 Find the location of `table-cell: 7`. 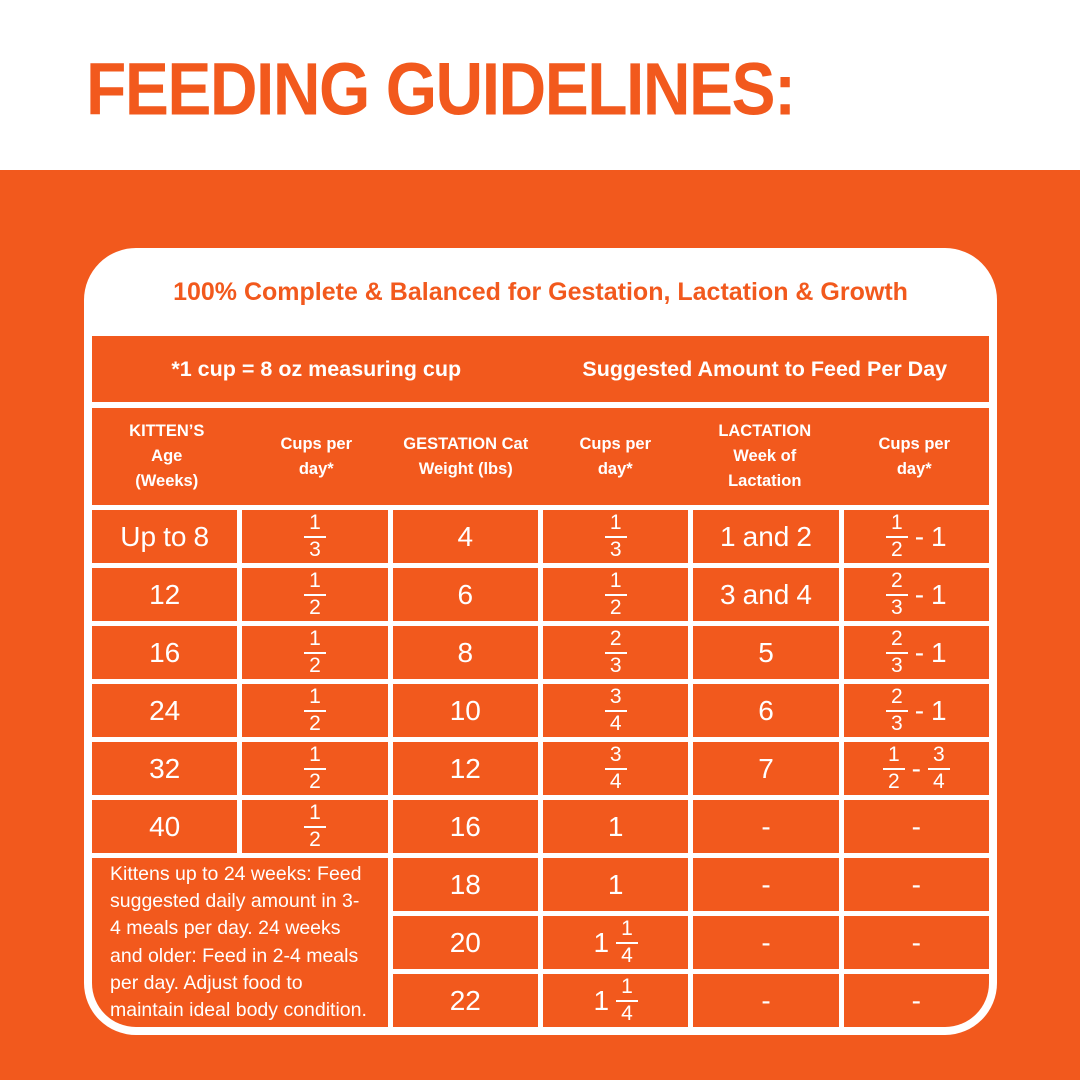

table-cell: 7 is located at coordinates (766, 768).